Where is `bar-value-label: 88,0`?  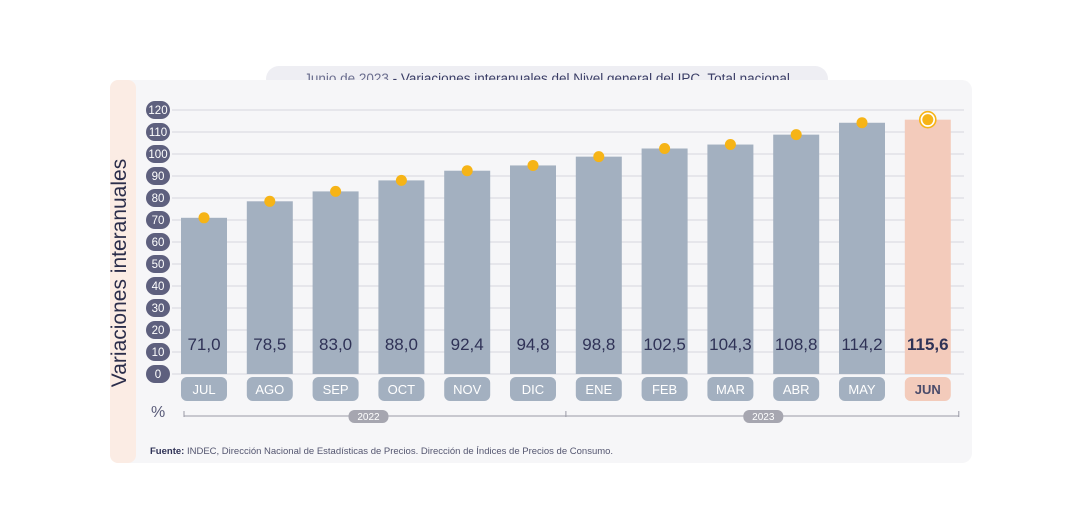
bar-value-label: 88,0 is located at coordinates (401, 344).